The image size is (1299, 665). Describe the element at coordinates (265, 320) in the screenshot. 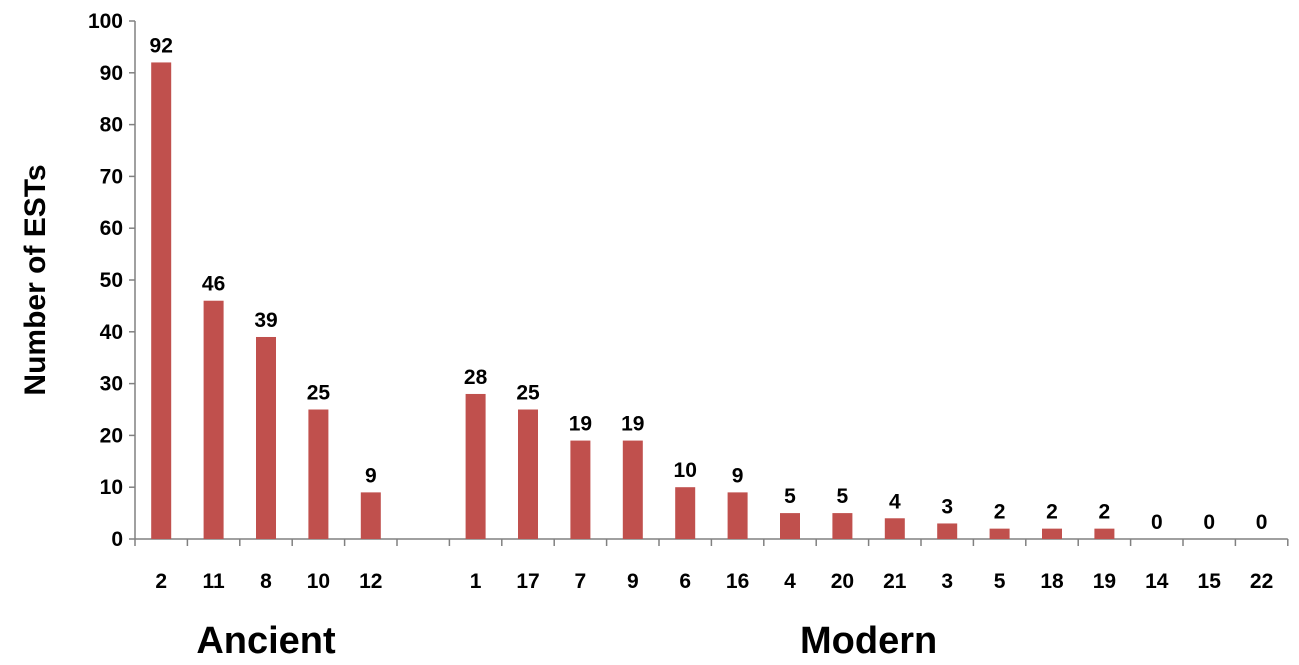

I see `bar-value-label: 39` at that location.